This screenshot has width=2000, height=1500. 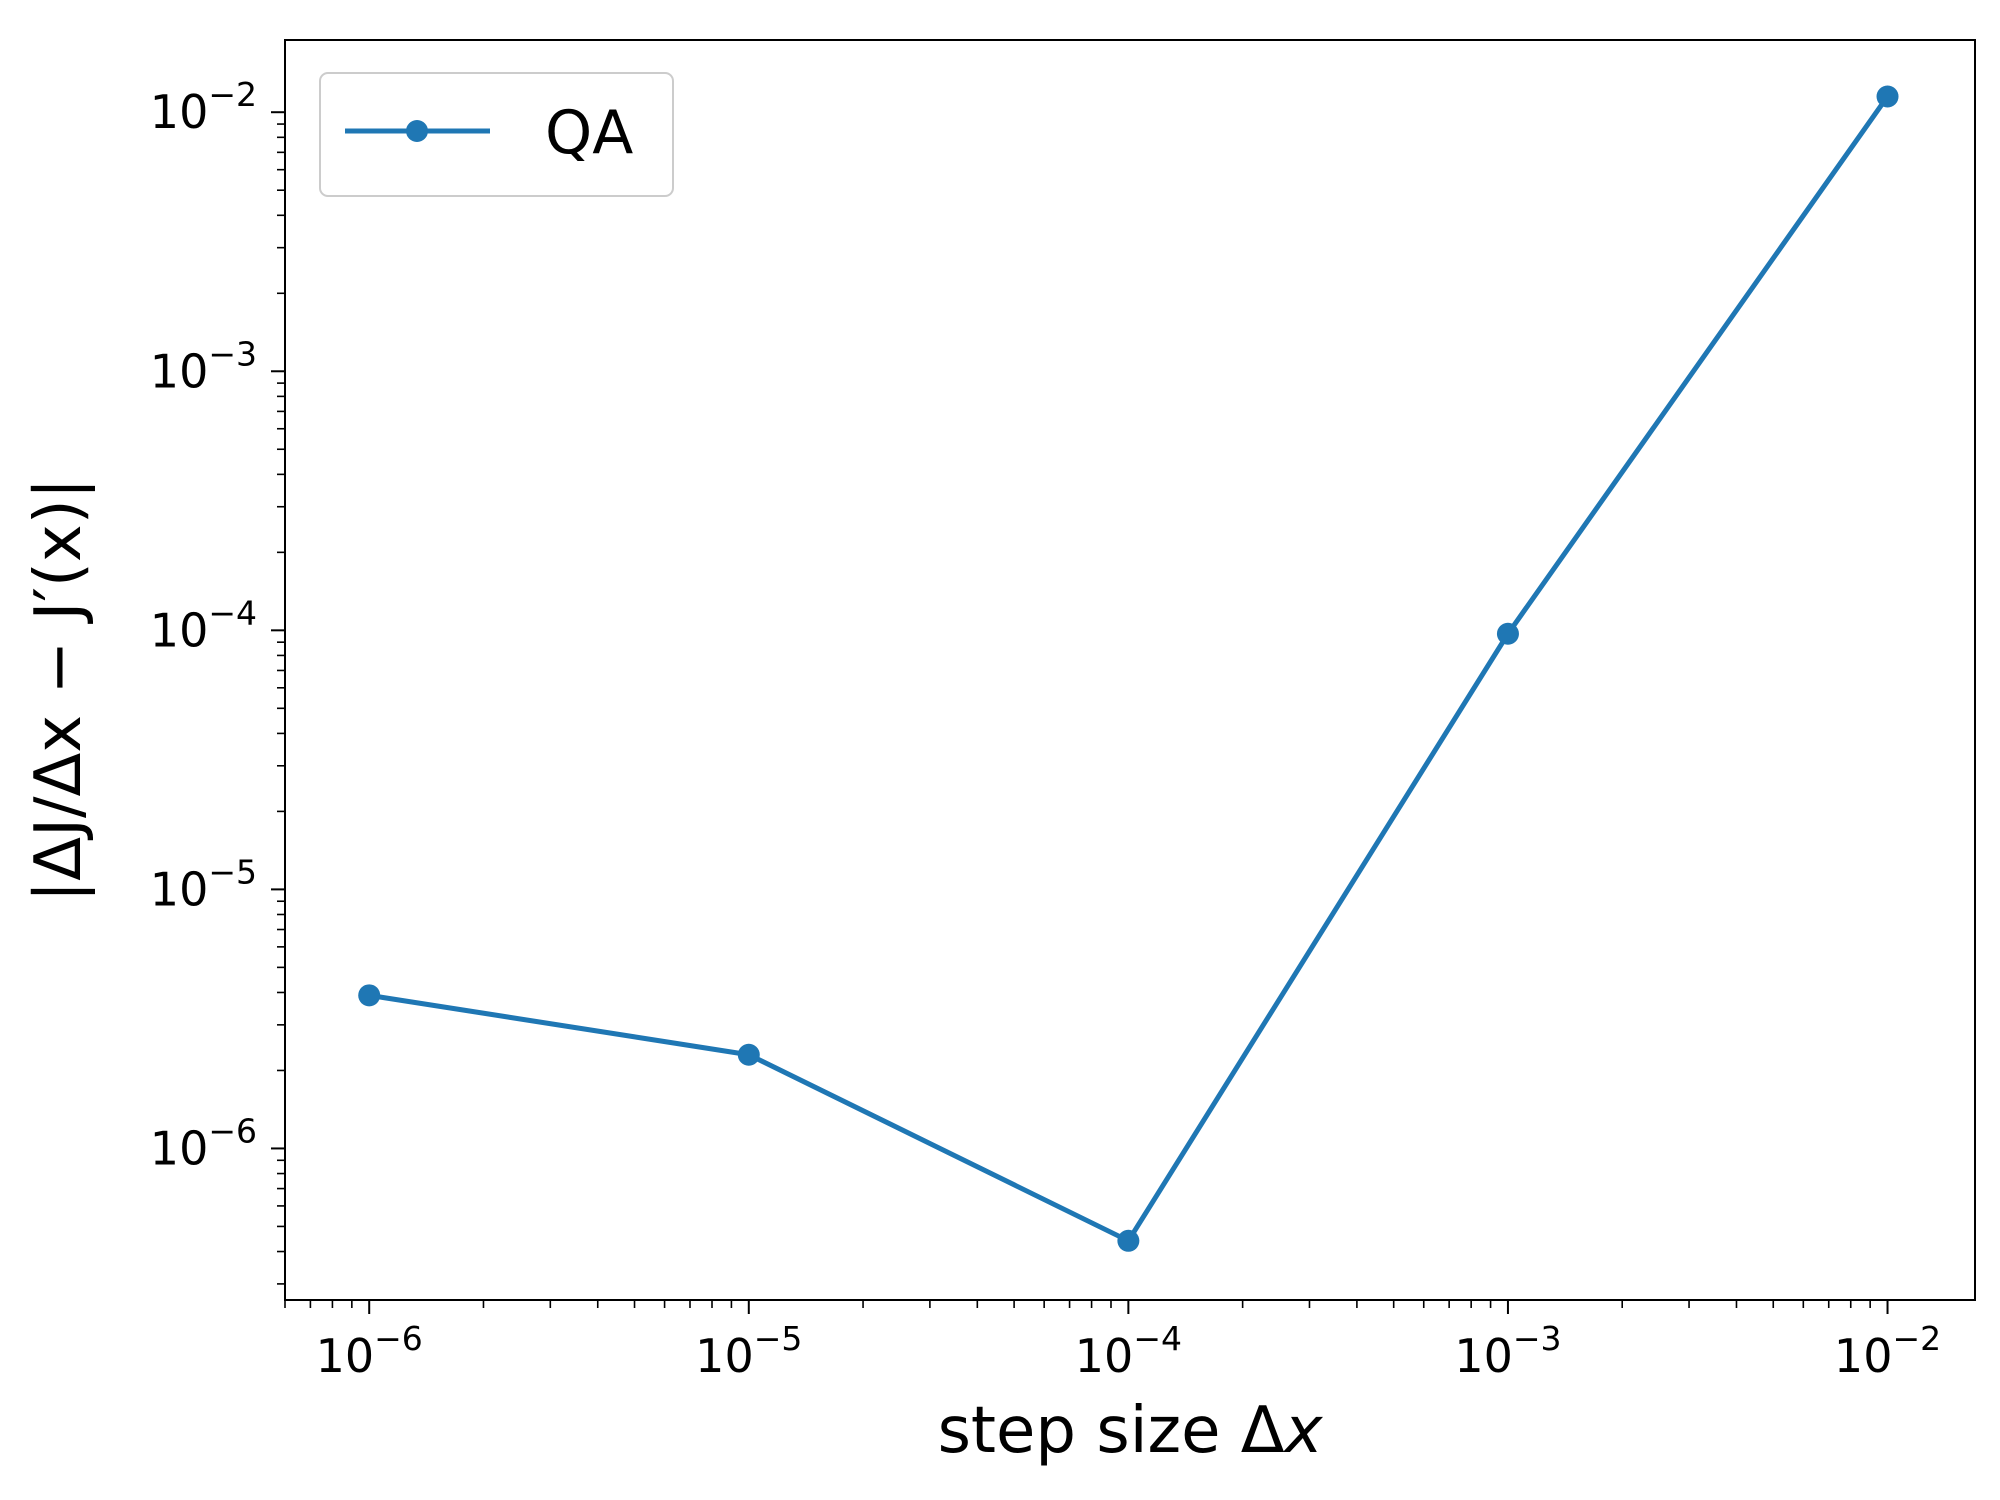 What do you see at coordinates (232, 612) in the screenshot?
I see `y-tick-label-exp: −4` at bounding box center [232, 612].